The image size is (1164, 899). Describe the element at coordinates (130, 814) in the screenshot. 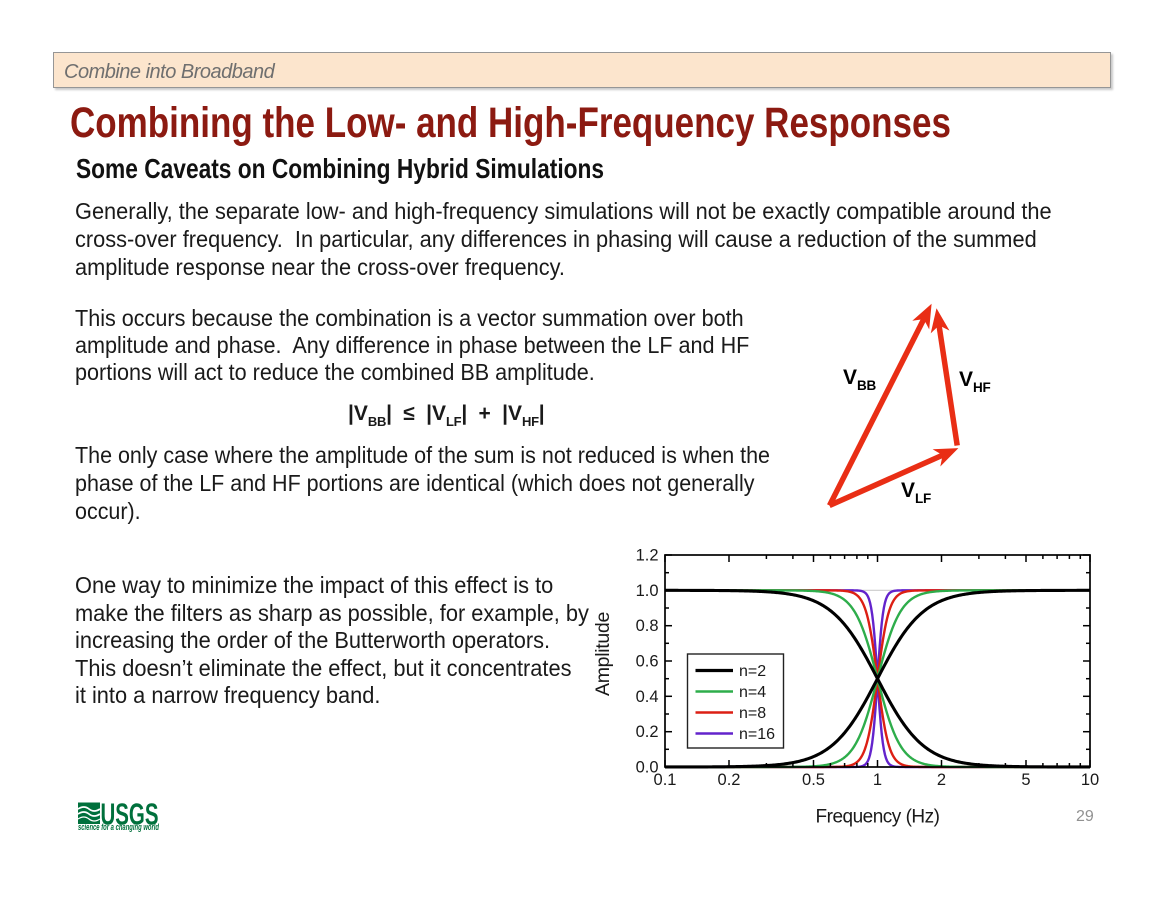

I see `svg-text: USGS` at that location.